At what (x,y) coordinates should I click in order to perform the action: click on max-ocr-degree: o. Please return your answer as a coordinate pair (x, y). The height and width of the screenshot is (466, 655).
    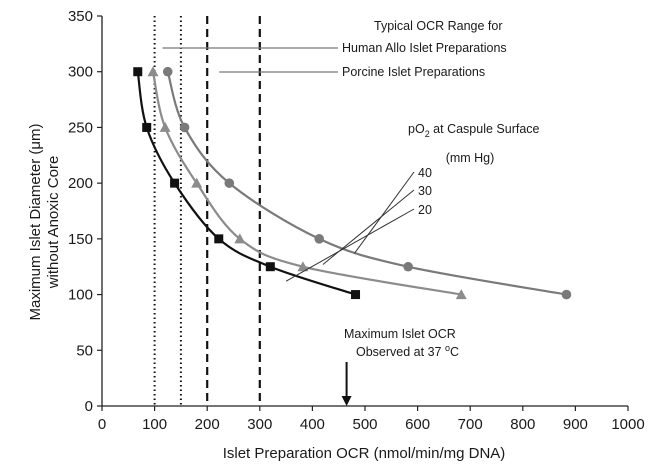
    Looking at the image, I should click on (447, 348).